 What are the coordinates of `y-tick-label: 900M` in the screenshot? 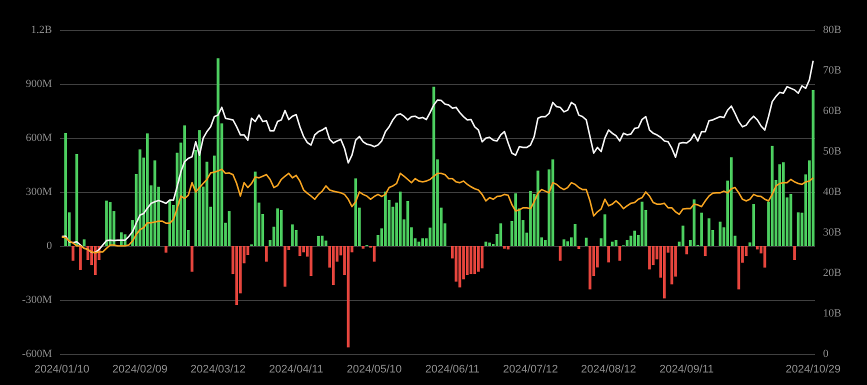 It's located at (39, 84).